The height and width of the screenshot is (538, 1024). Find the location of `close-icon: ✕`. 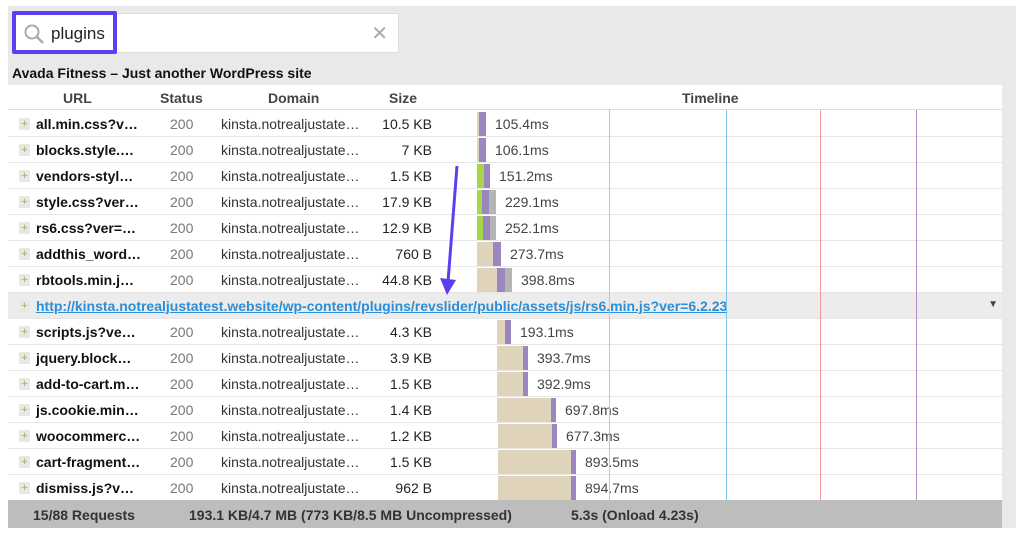

close-icon: ✕ is located at coordinates (379, 34).